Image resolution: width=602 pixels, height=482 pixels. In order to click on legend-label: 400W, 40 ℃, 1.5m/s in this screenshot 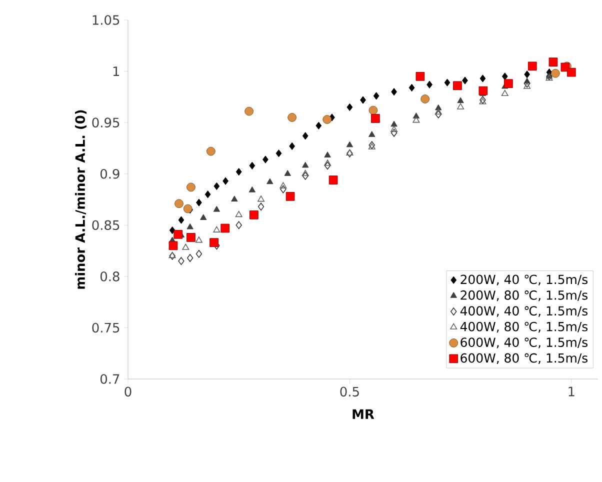, I will do `click(524, 311)`.